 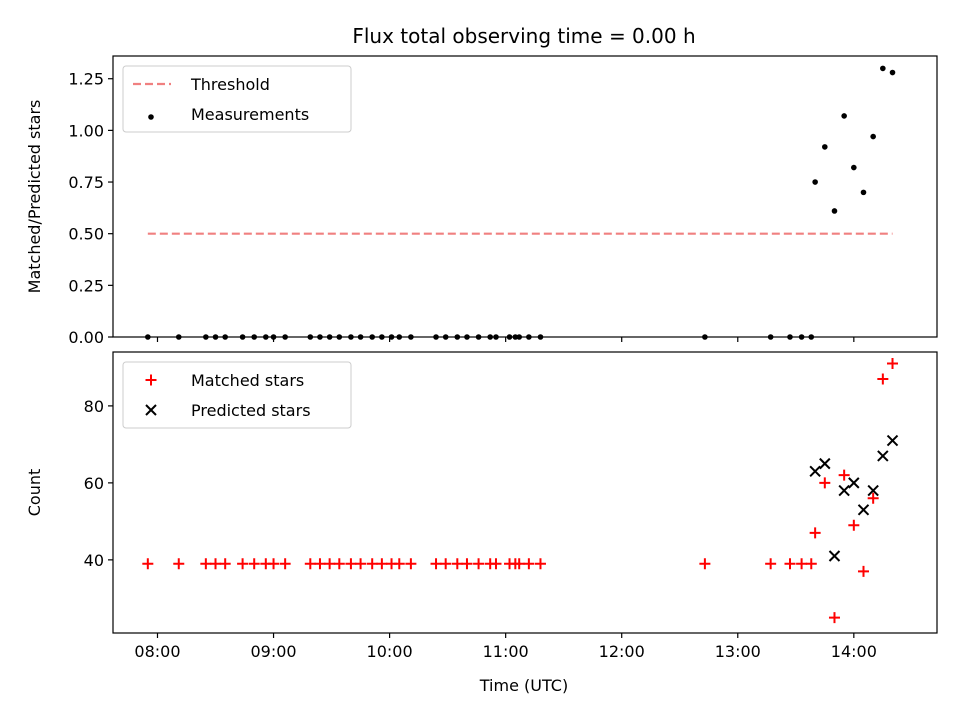 I want to click on legend-label: Predicted stars, so click(x=251, y=410).